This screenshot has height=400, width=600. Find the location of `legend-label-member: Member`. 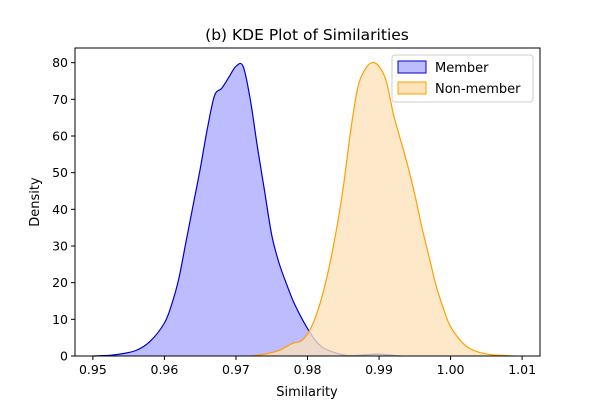

legend-label-member: Member is located at coordinates (462, 68).